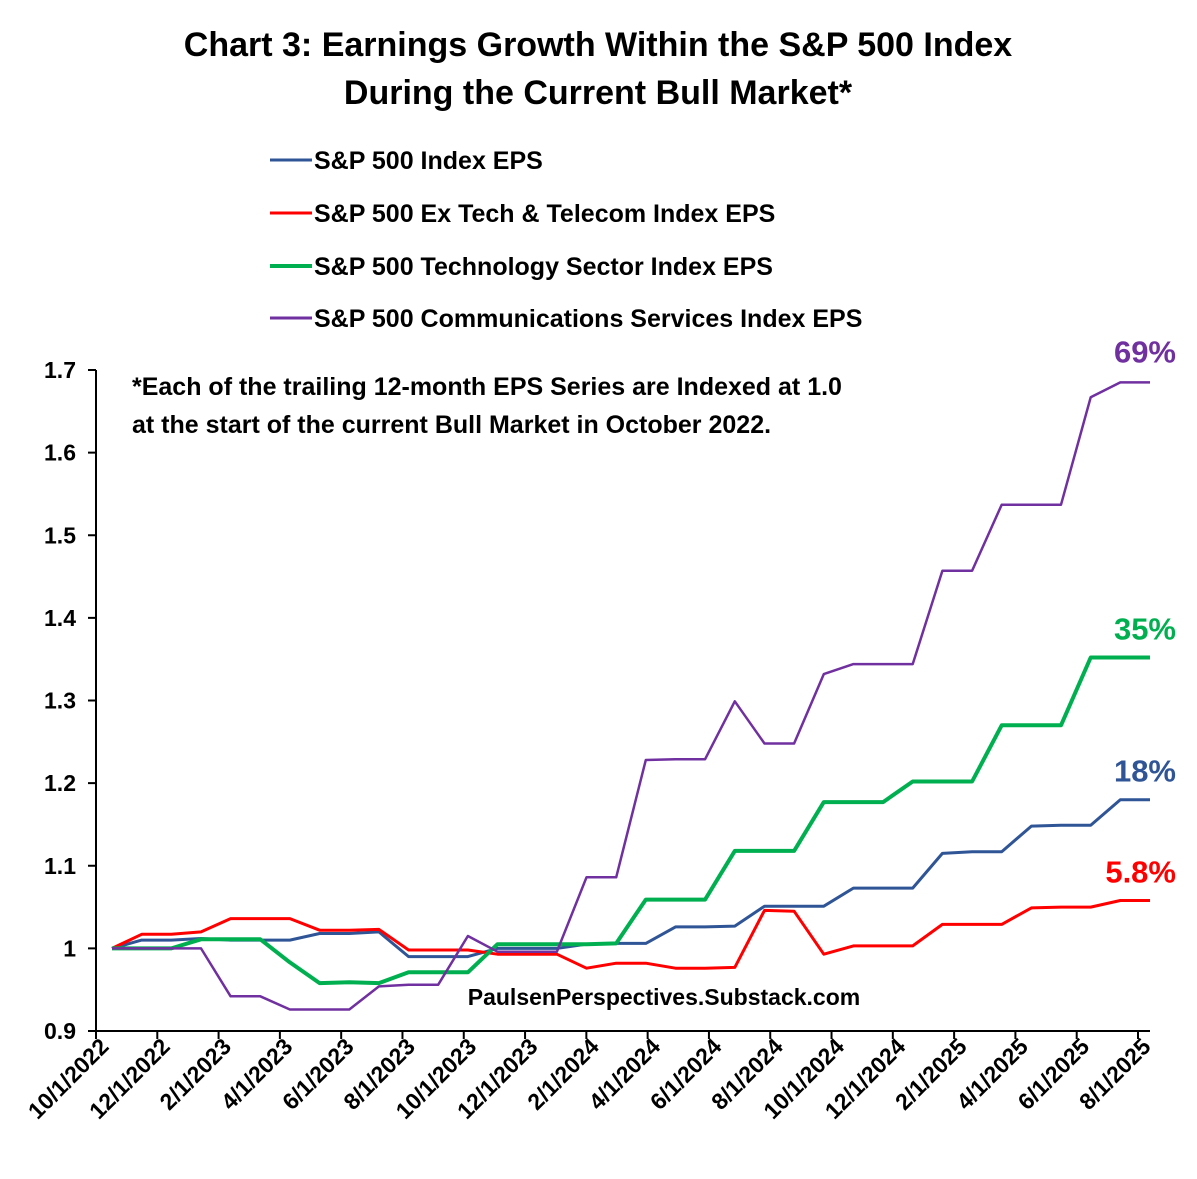 The image size is (1197, 1179). I want to click on series-line-ex-tech-telecom, so click(630, 934).